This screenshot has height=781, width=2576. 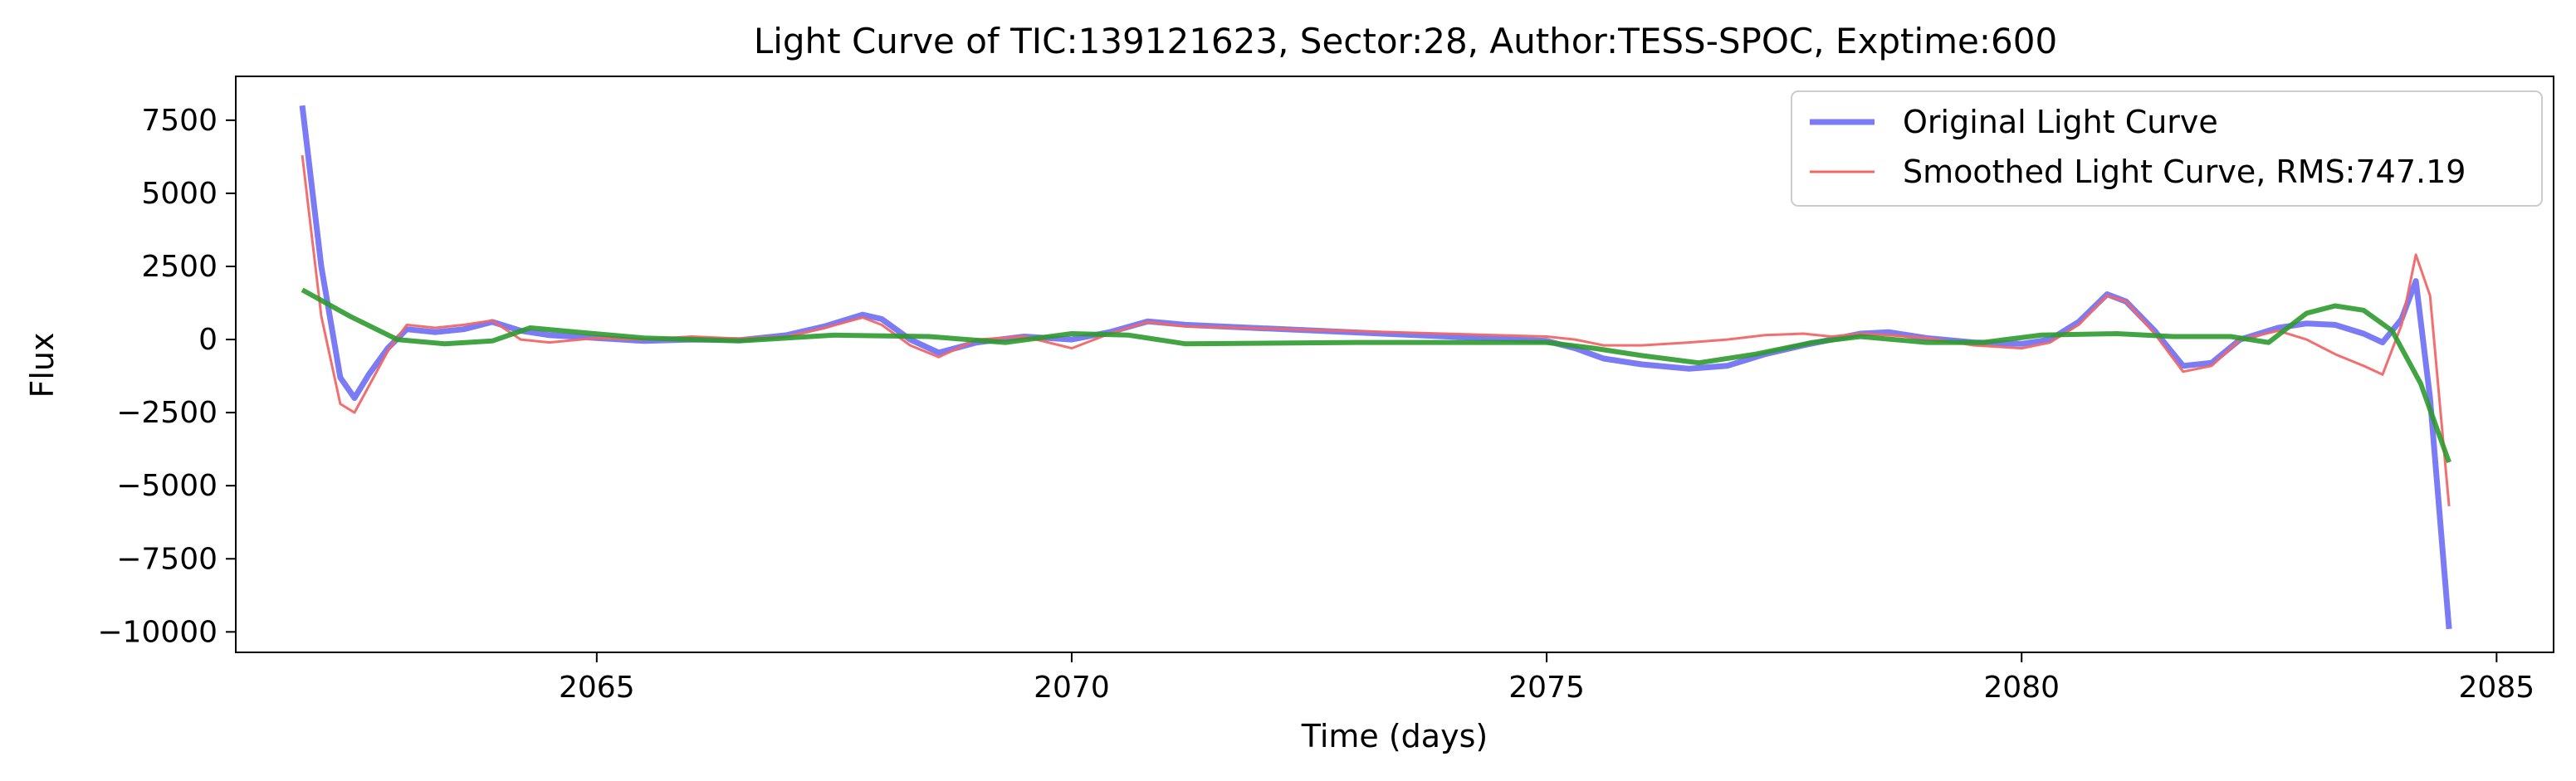 What do you see at coordinates (2497, 688) in the screenshot?
I see `x-tick-label: 2085` at bounding box center [2497, 688].